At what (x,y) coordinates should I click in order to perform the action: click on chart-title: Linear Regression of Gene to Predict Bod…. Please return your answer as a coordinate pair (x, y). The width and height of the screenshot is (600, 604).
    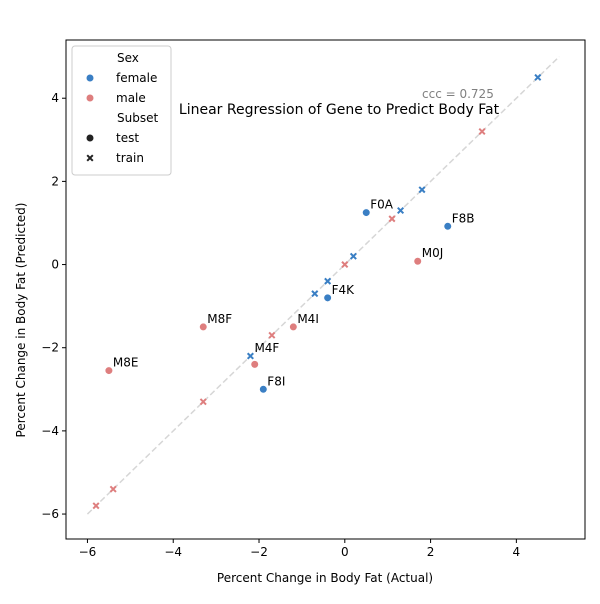
    Looking at the image, I should click on (339, 110).